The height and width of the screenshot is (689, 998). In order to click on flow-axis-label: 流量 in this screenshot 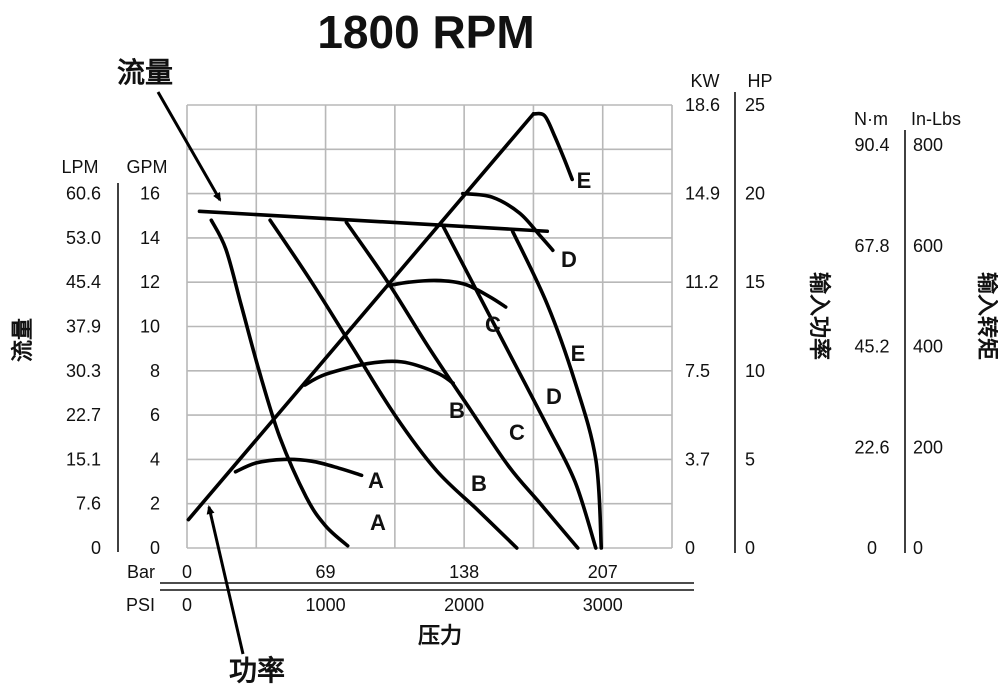, I will do `click(22, 340)`.